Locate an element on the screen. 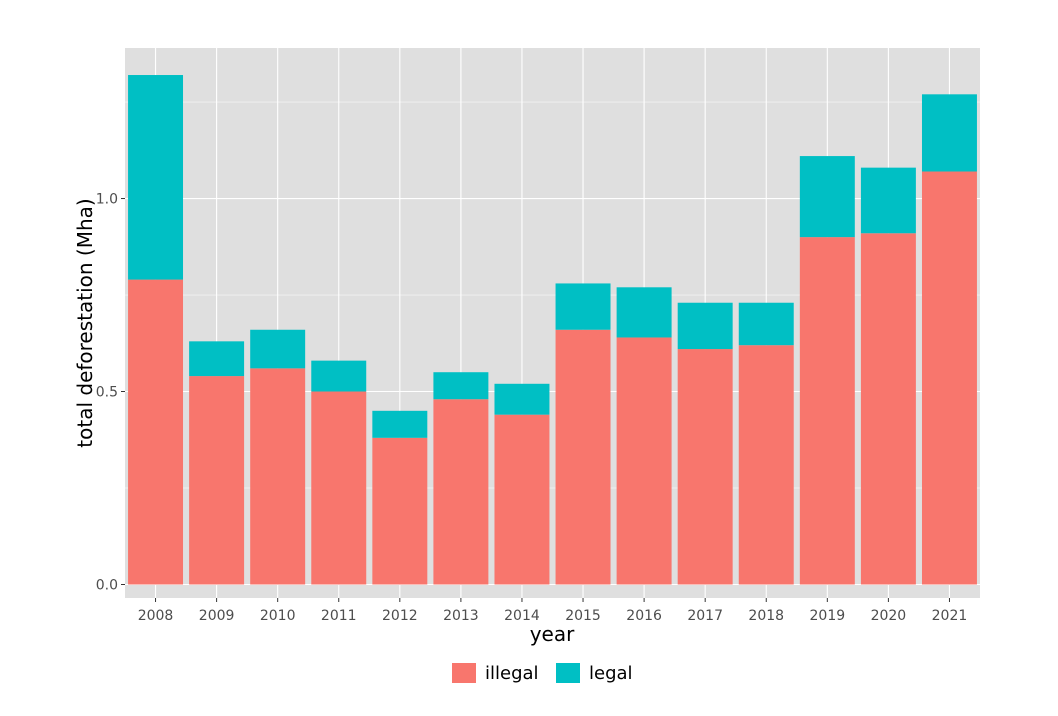 The height and width of the screenshot is (716, 1058). x-tick-label: 2019 is located at coordinates (828, 616).